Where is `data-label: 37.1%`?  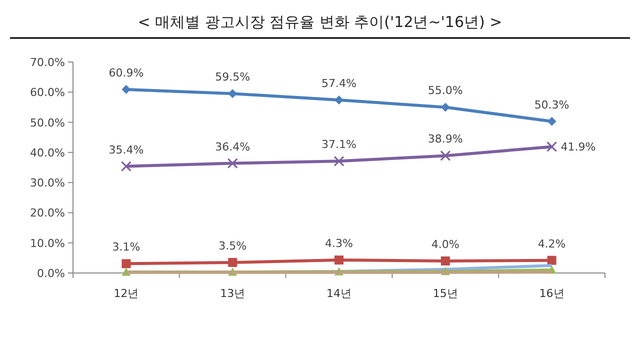 data-label: 37.1% is located at coordinates (339, 145).